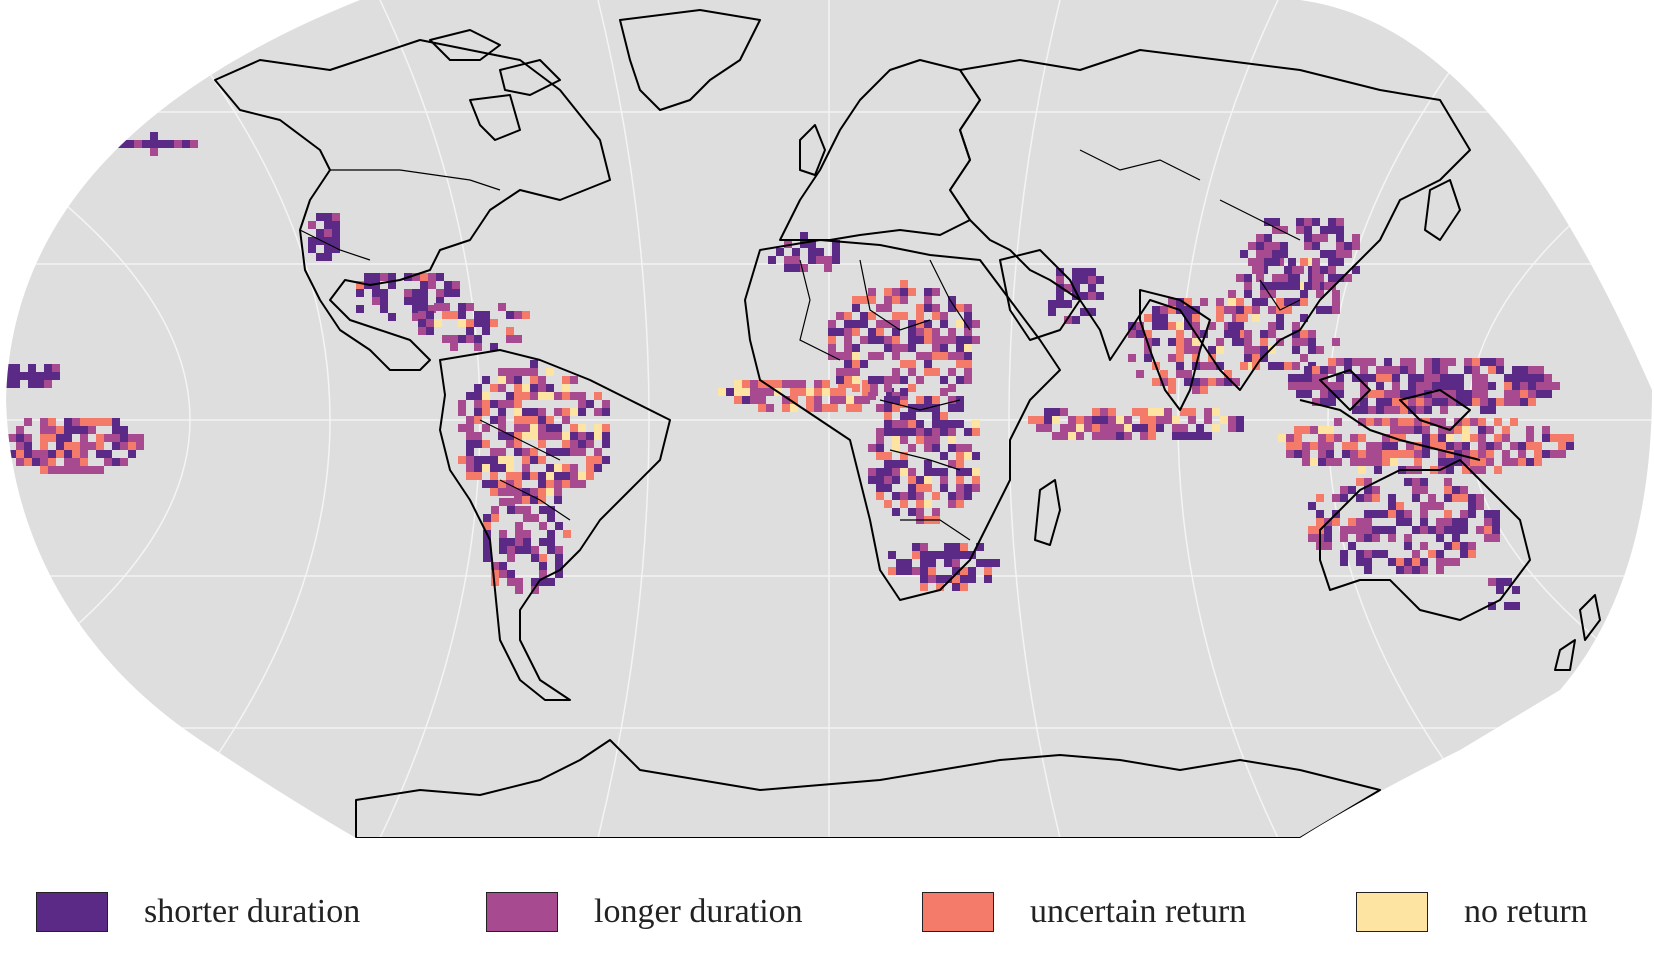 The height and width of the screenshot is (958, 1654). I want to click on india-outline, so click(1175, 350).